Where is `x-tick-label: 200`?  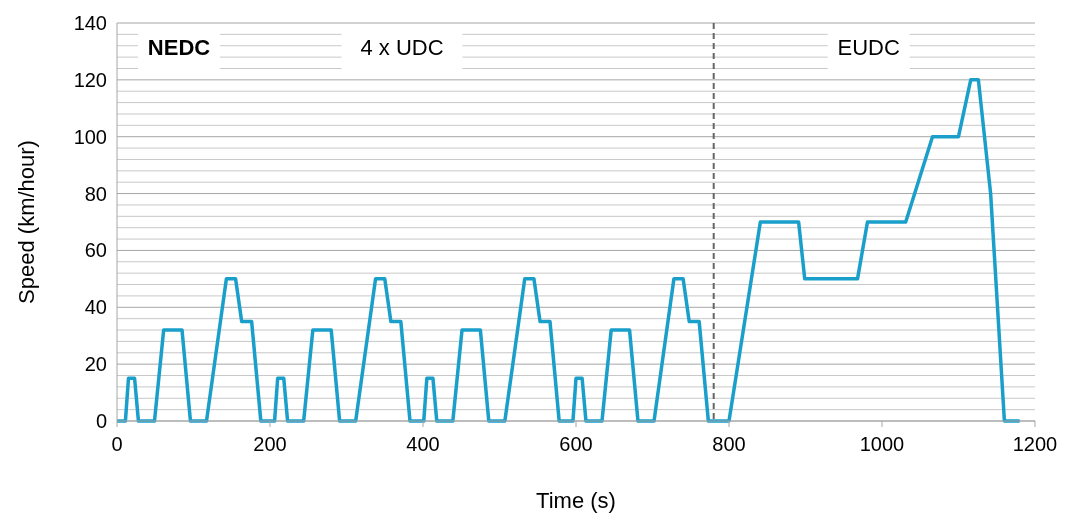 x-tick-label: 200 is located at coordinates (270, 444).